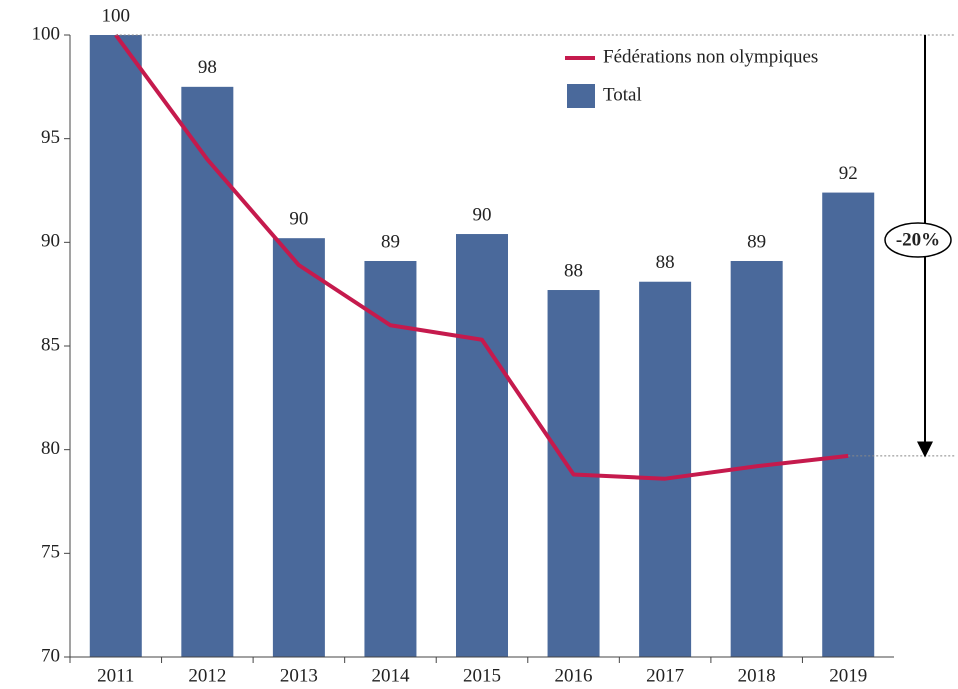 Image resolution: width=958 pixels, height=689 pixels. What do you see at coordinates (581, 96) in the screenshot?
I see `legend-swatch` at bounding box center [581, 96].